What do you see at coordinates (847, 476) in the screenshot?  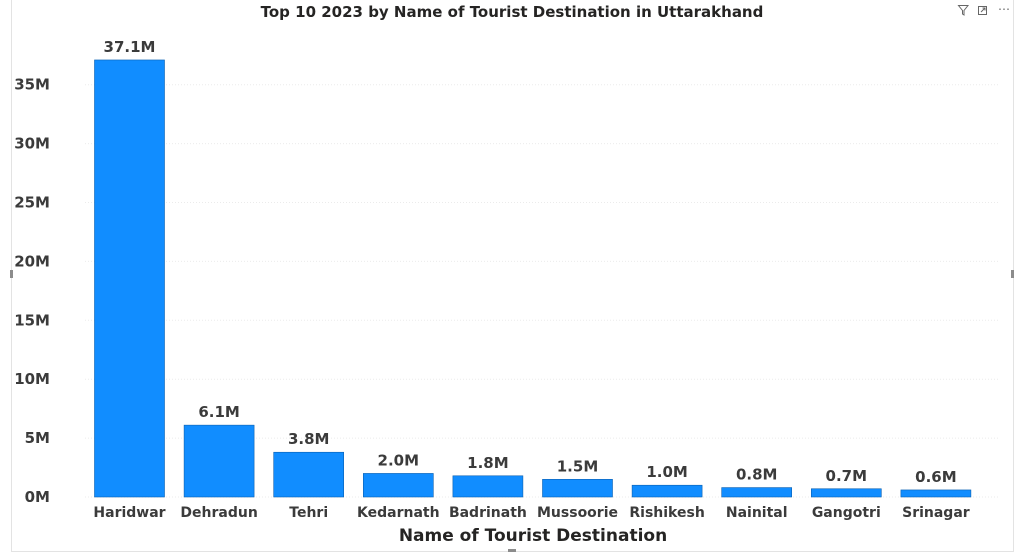 I see `data-label: 0.7M` at bounding box center [847, 476].